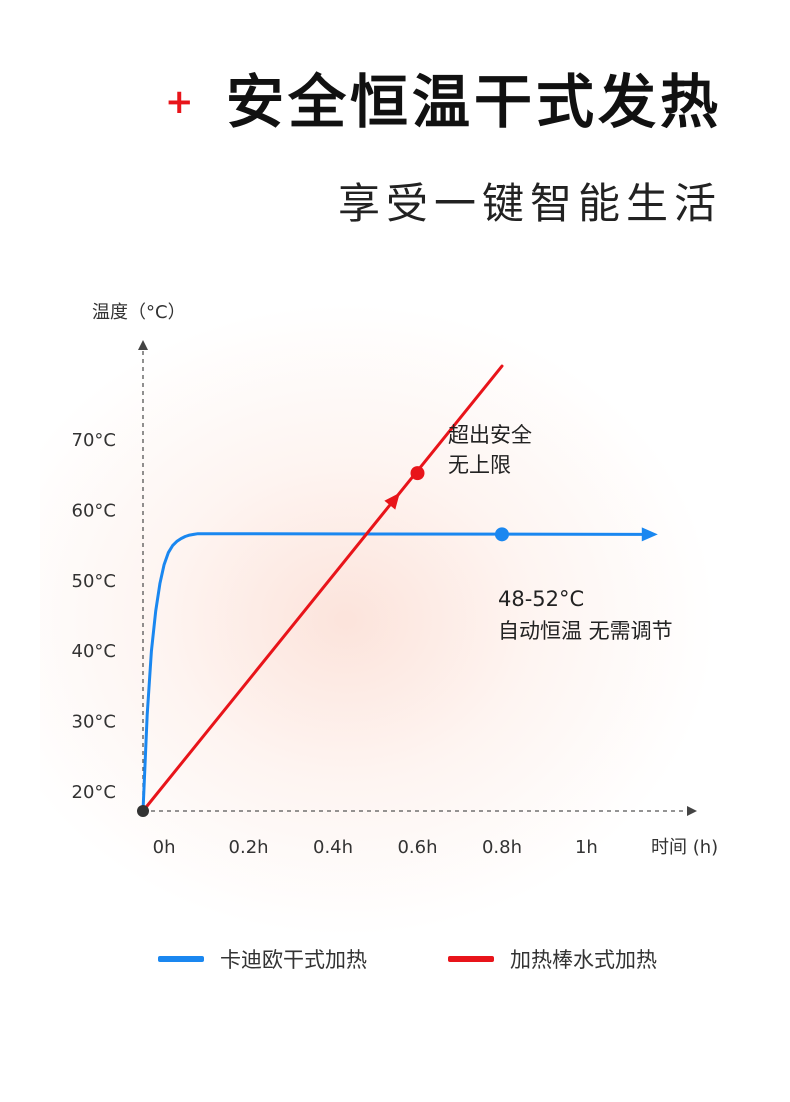 This screenshot has width=790, height=1102. Describe the element at coordinates (94, 510) in the screenshot. I see `y-tick-label: 60°C` at that location.